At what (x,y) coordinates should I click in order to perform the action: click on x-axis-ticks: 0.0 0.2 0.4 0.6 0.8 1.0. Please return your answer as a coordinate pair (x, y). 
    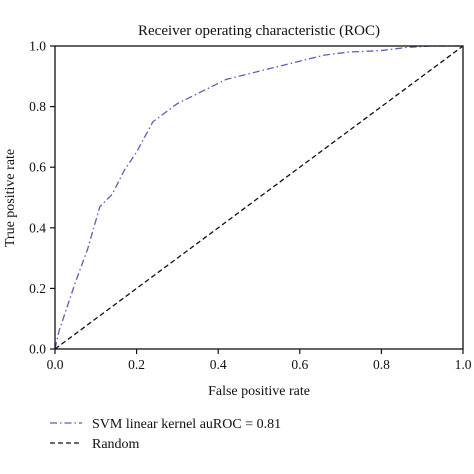
    Looking at the image, I should click on (259, 360).